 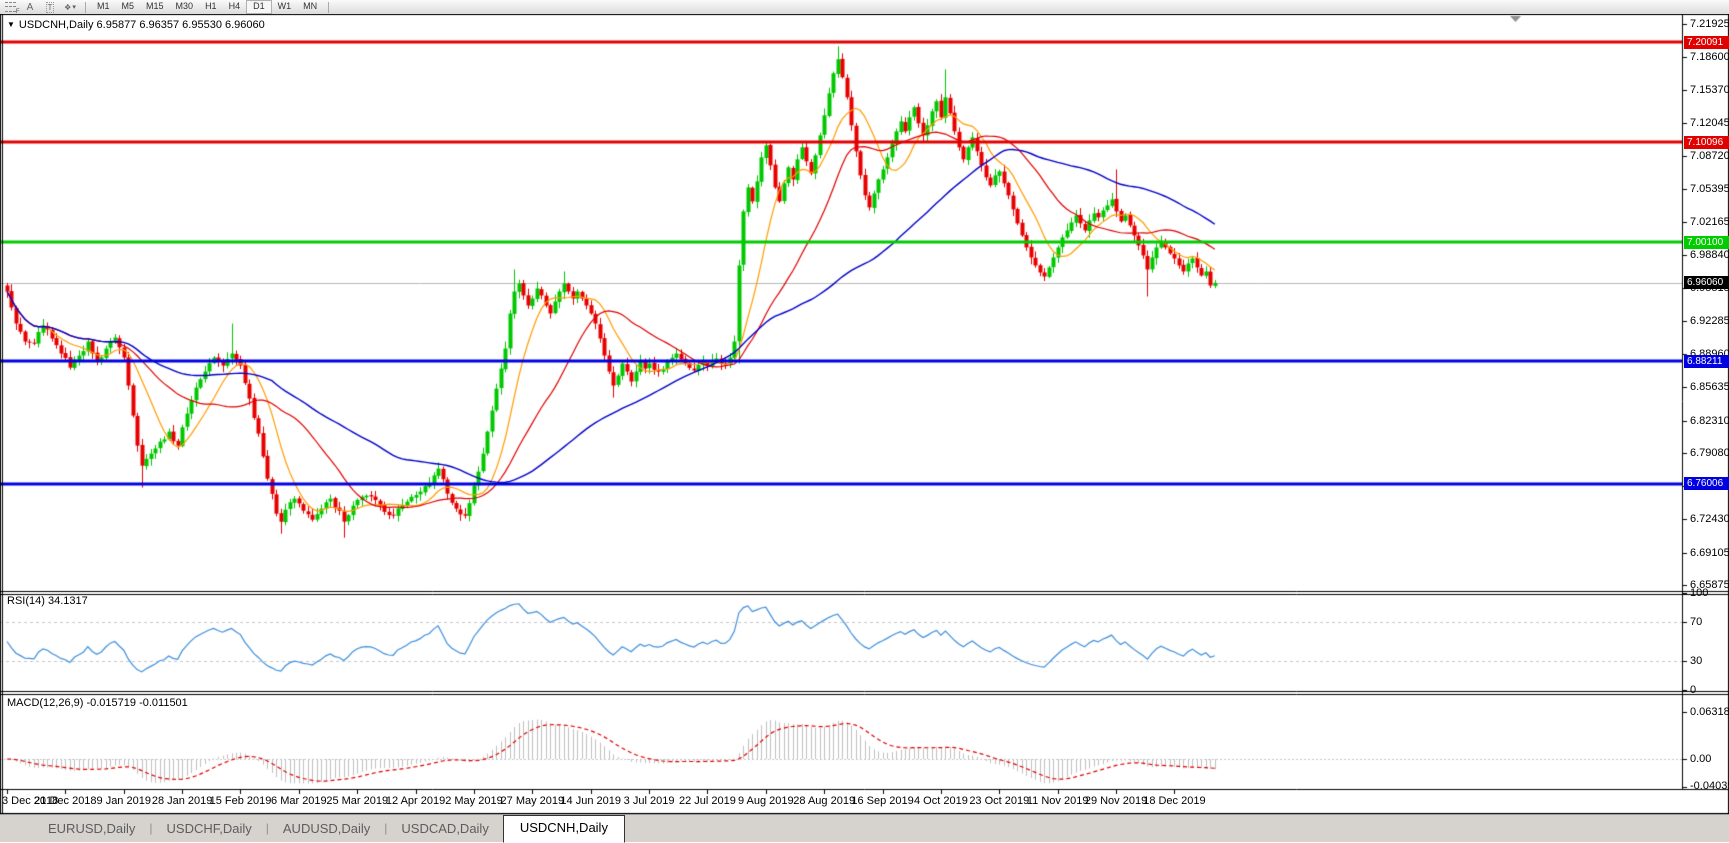 I want to click on chart-tab-audusd: AUDUSD,Daily, so click(x=326, y=828).